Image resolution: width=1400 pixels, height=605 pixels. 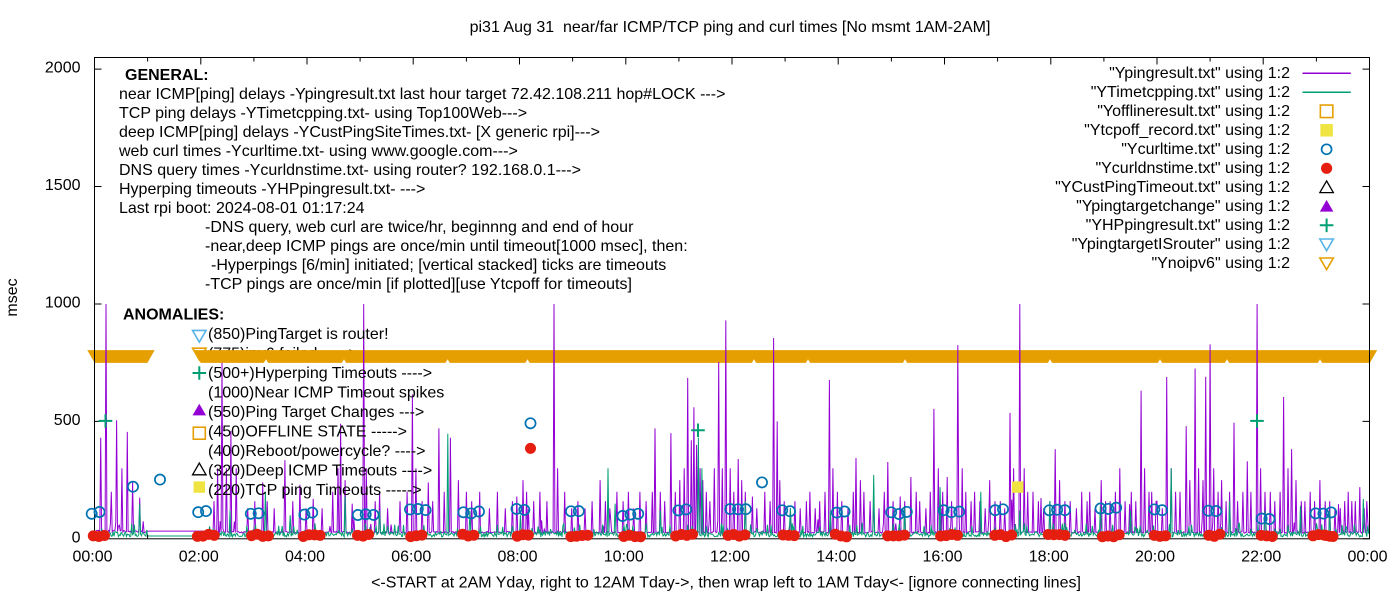 I want to click on svg-text: 500, so click(x=67, y=420).